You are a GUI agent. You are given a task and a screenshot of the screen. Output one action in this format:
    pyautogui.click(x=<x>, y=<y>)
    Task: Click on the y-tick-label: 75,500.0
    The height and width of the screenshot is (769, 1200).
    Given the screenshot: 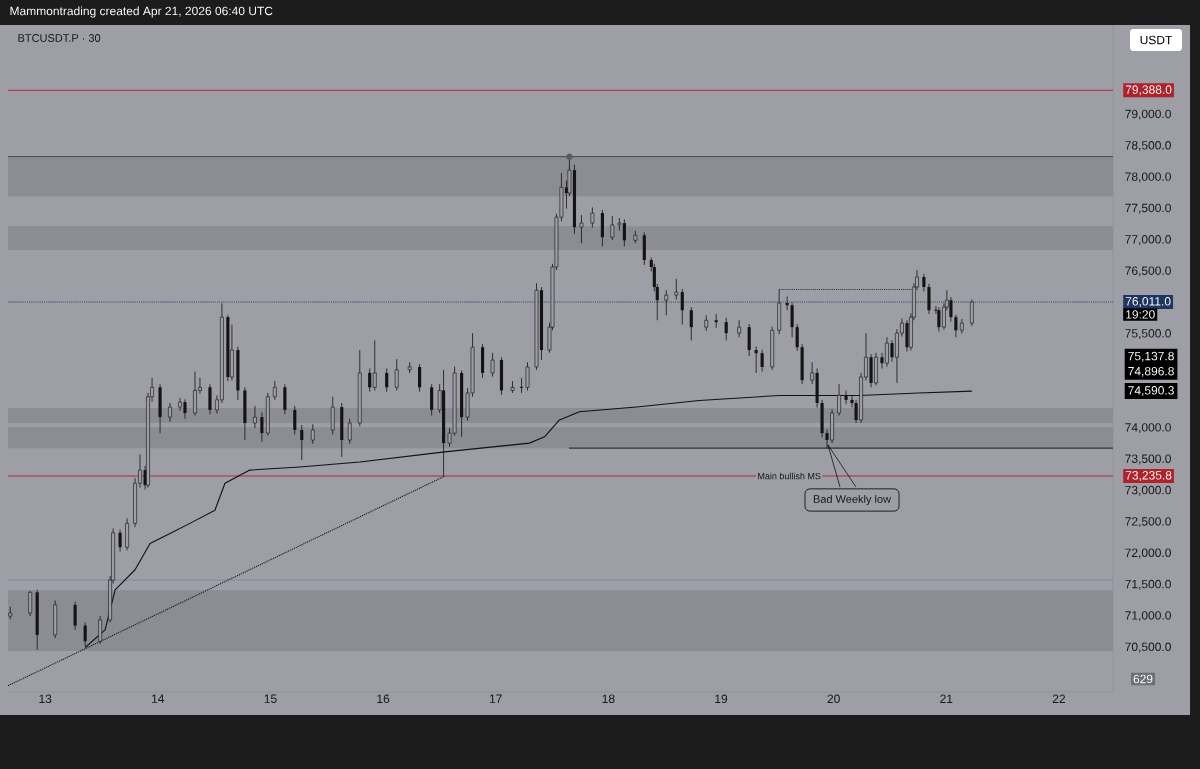 What is the action you would take?
    pyautogui.click(x=1148, y=334)
    